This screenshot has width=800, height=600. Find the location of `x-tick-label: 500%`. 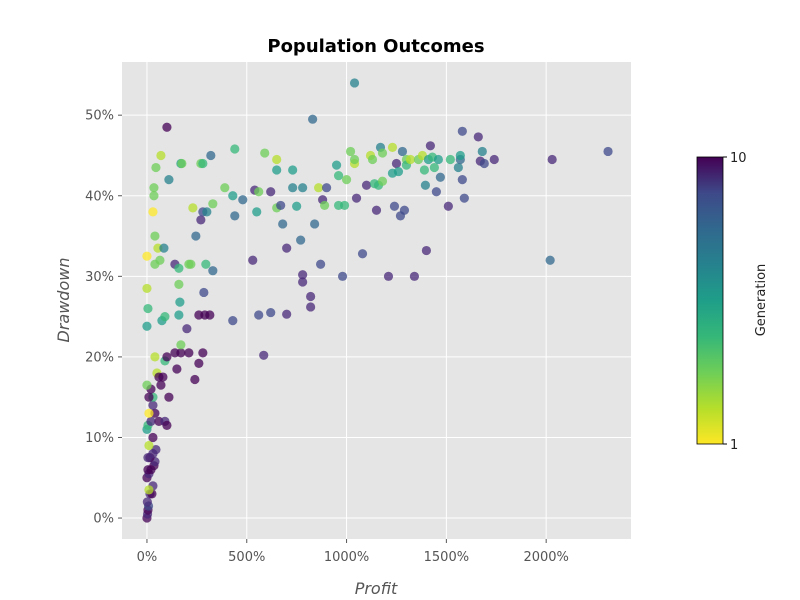

x-tick-label: 500% is located at coordinates (246, 557).